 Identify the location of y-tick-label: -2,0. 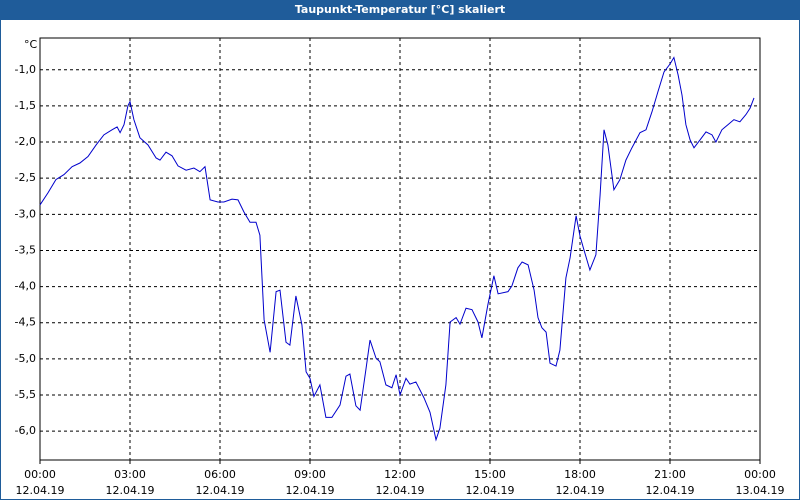
(25, 141).